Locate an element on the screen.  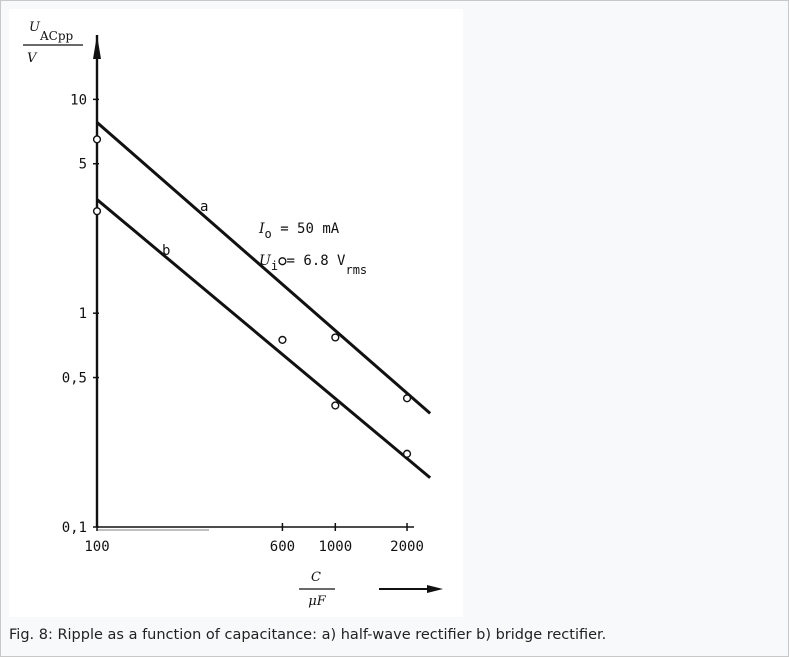
series-b-label: b is located at coordinates (166, 251).